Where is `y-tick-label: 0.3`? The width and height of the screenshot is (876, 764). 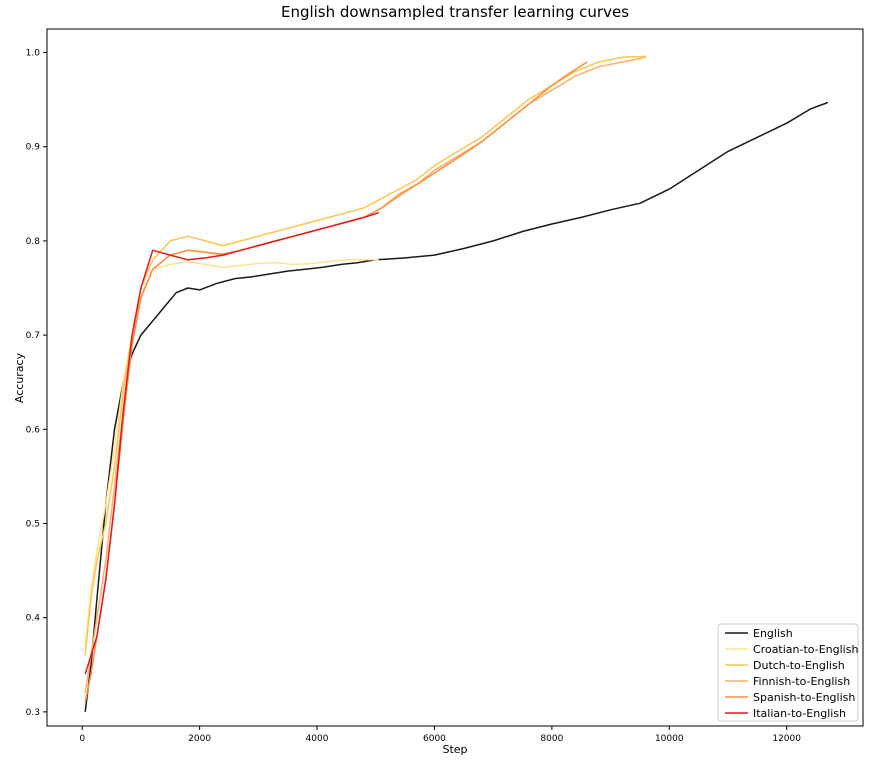 y-tick-label: 0.3 is located at coordinates (33, 713).